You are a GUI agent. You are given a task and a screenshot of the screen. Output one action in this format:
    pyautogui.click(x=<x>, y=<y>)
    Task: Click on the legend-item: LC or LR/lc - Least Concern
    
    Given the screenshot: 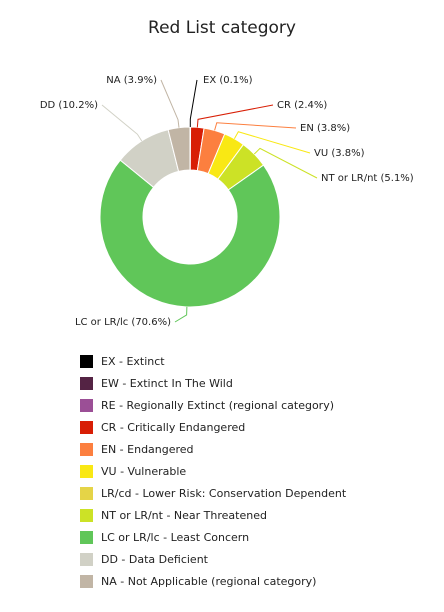 What is the action you would take?
    pyautogui.click(x=213, y=537)
    